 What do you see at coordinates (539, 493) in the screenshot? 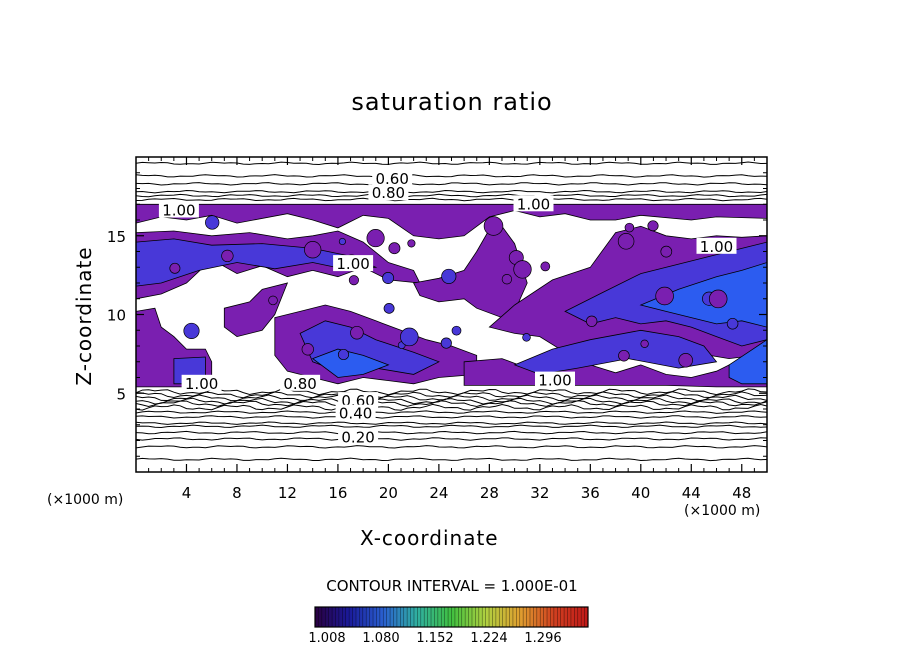
I see `x-tick-label: 32` at bounding box center [539, 493].